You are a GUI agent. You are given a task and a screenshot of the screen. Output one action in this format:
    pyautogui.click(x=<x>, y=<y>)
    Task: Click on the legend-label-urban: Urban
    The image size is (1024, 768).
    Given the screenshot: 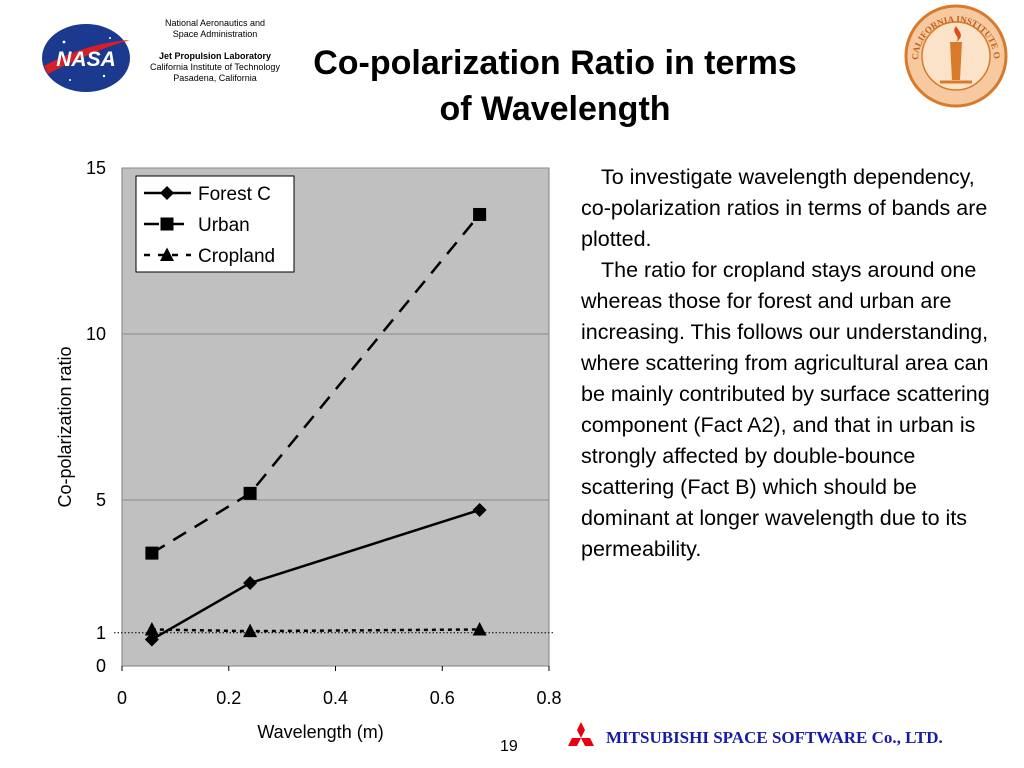 What is the action you would take?
    pyautogui.click(x=224, y=225)
    